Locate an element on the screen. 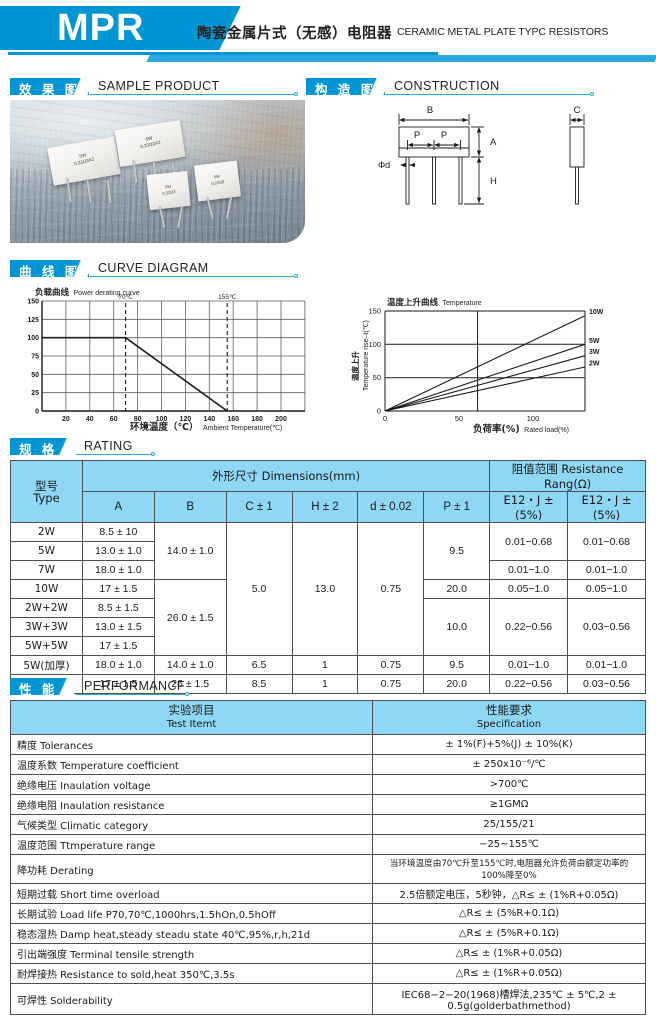 Image resolution: width=656 pixels, height=1028 pixels. table-row: 2W+2W 8.5 ± 1.5 10.0 0.22−0.56 0.03−0.56 is located at coordinates (328, 627).